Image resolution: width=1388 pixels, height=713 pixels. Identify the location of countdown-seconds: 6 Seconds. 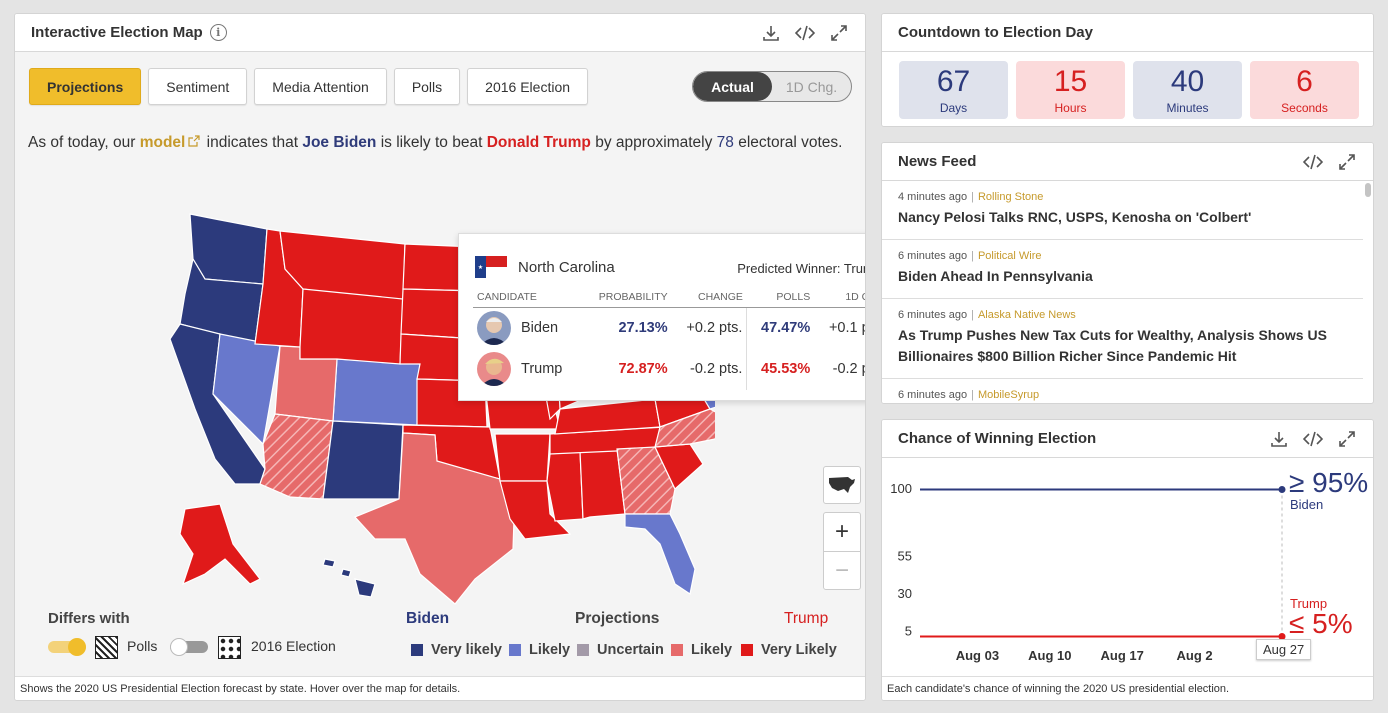
(1304, 90).